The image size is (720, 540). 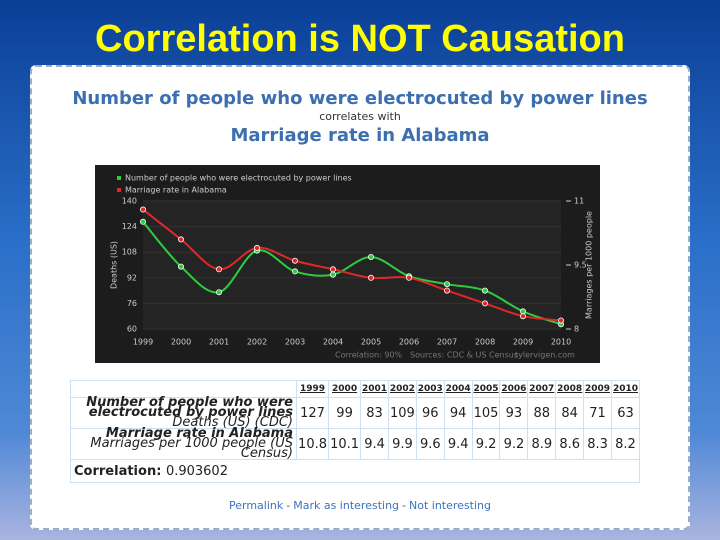 I want to click on x-tick-label: 2002, so click(x=257, y=342).